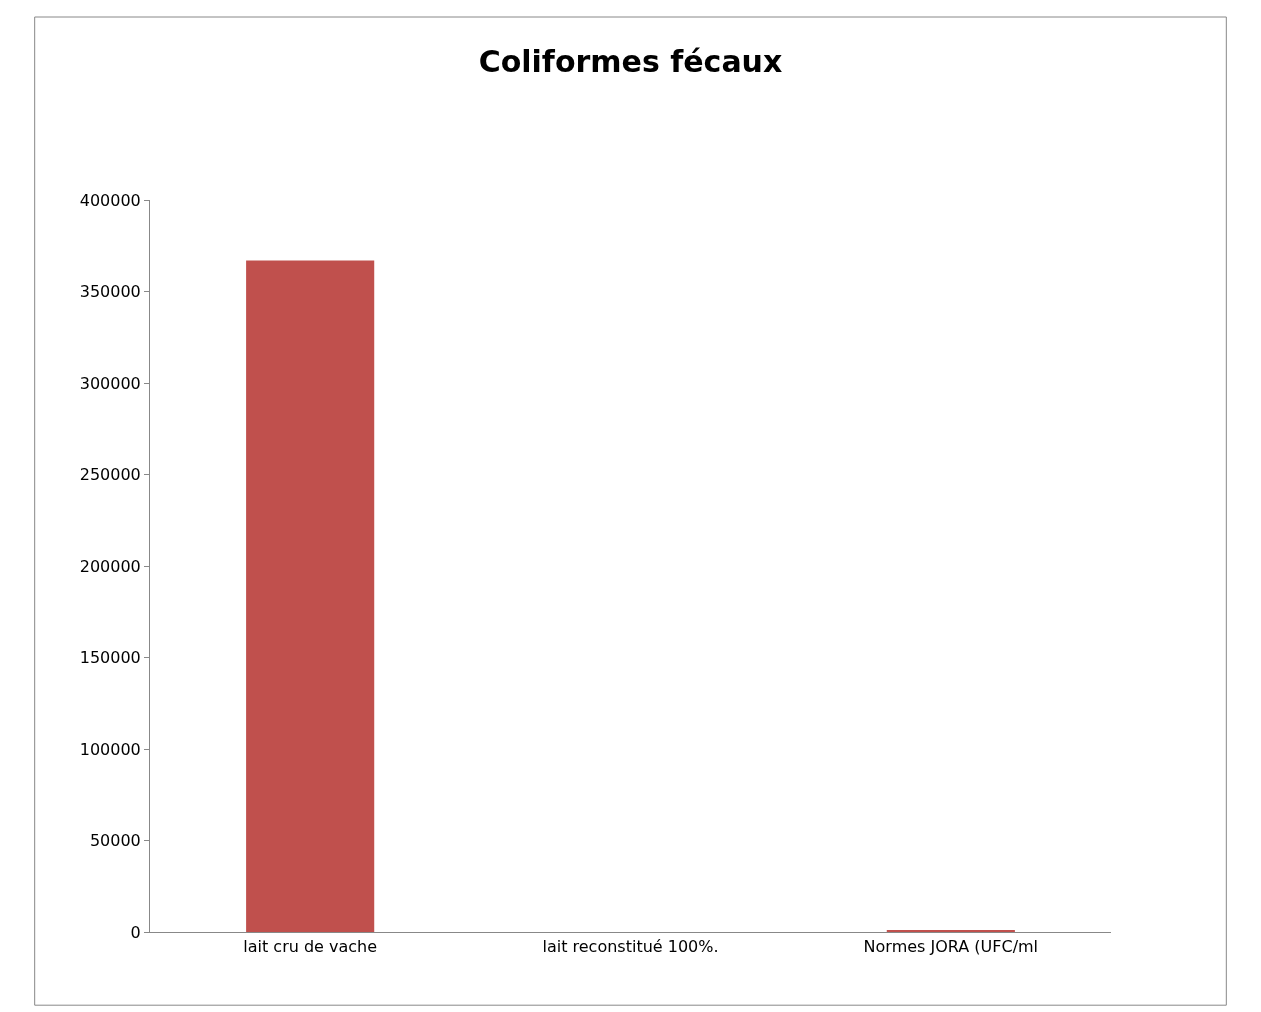 The width and height of the screenshot is (1261, 1012). Describe the element at coordinates (135, 932) in the screenshot. I see `y-tick-label: 0` at that location.